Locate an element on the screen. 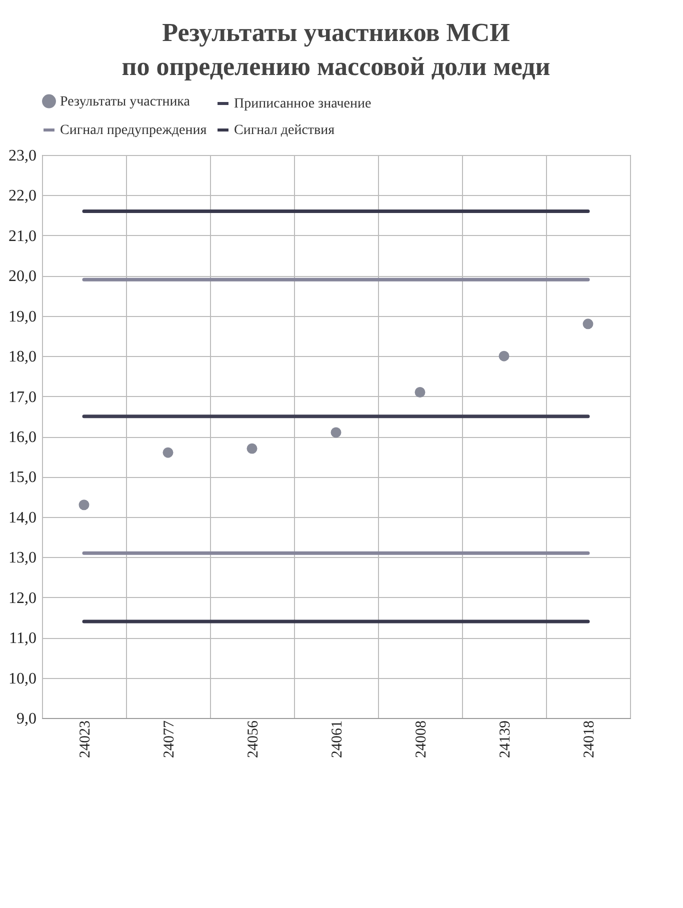 The width and height of the screenshot is (683, 908). x-tick-label: 24018 is located at coordinates (590, 739).